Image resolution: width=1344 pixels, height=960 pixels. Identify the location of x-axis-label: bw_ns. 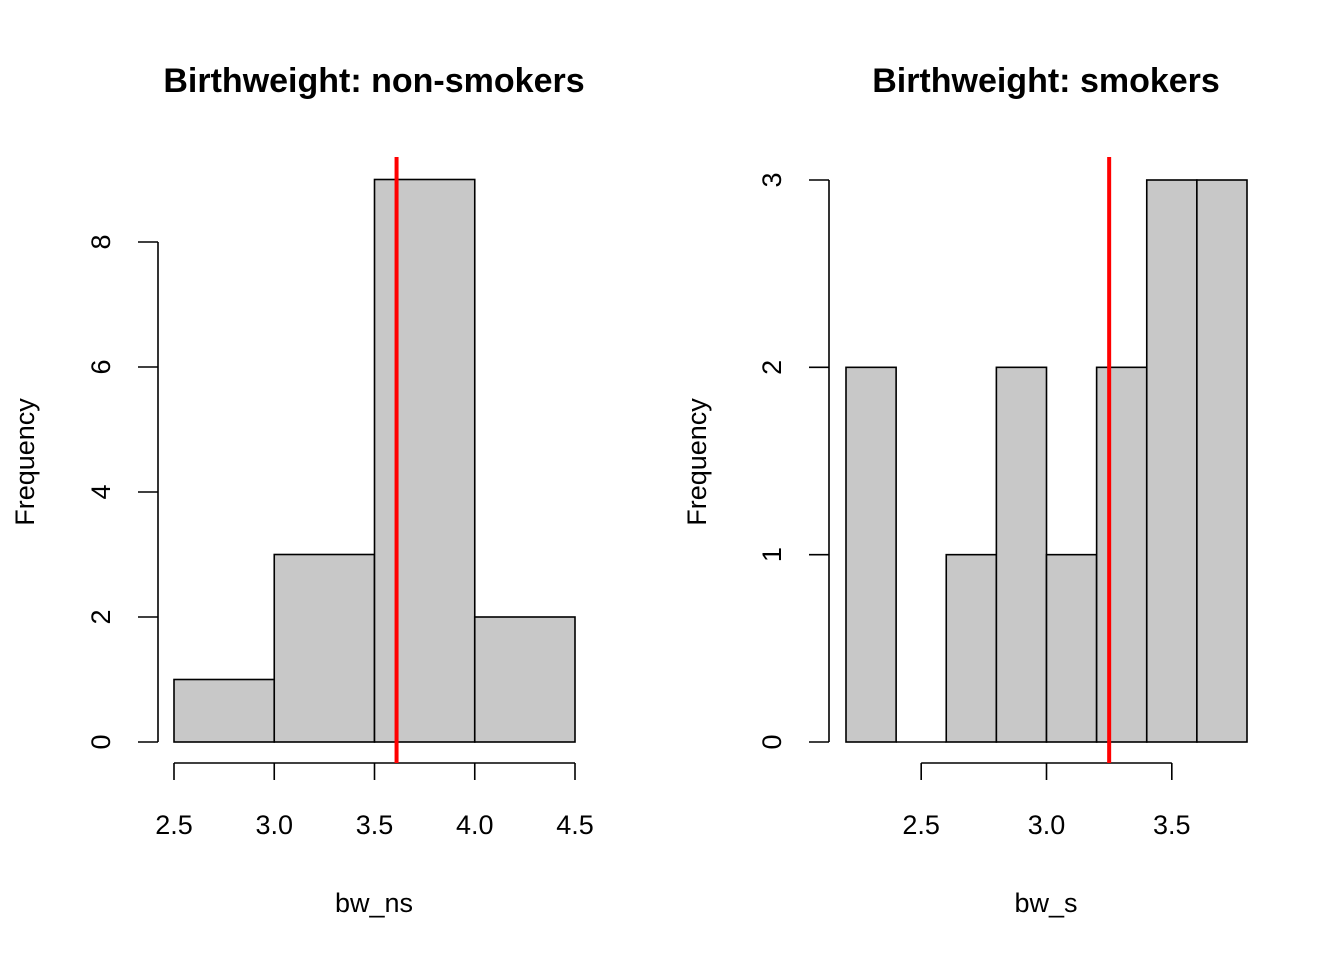
(374, 903).